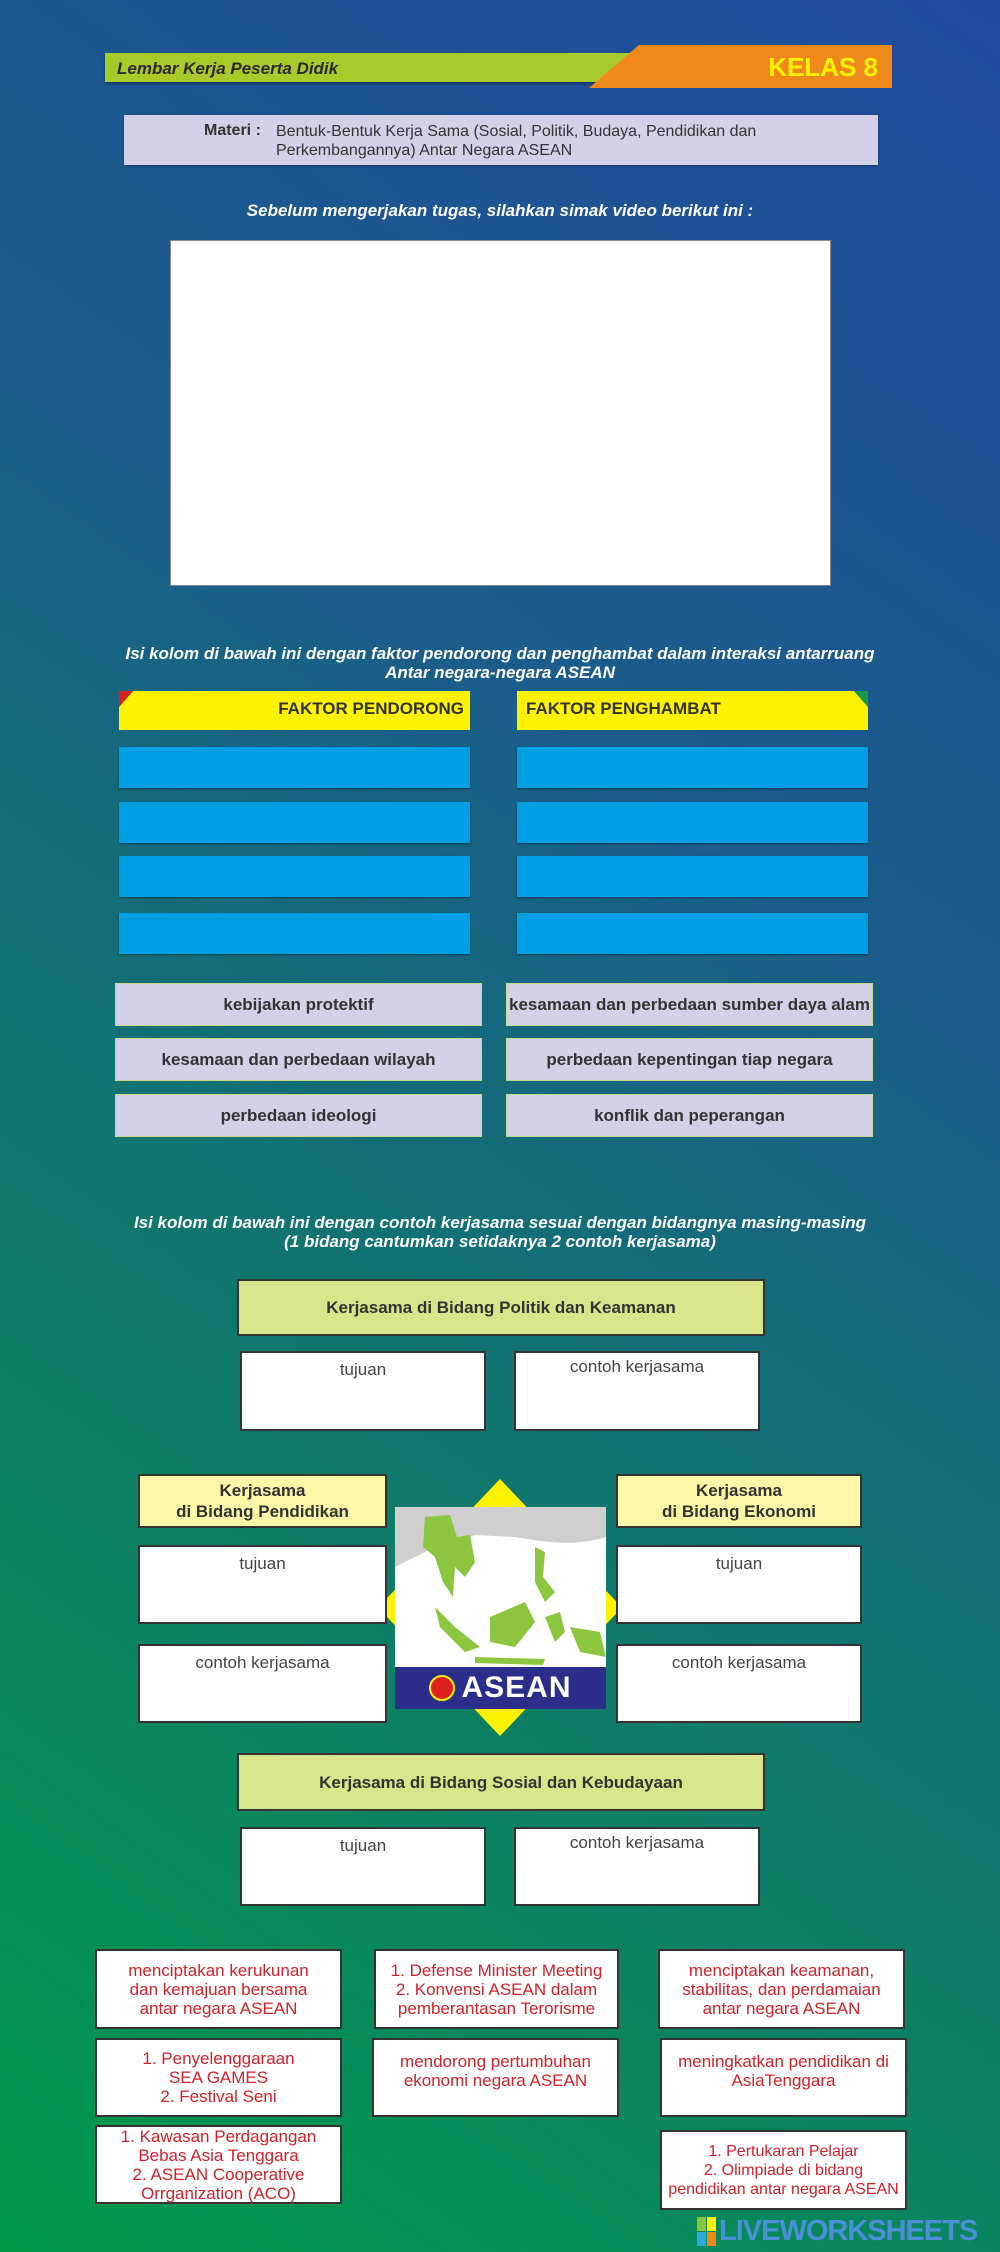  Describe the element at coordinates (363, 1866) in the screenshot. I see `sosial-tujuan-drop: tujuan` at that location.